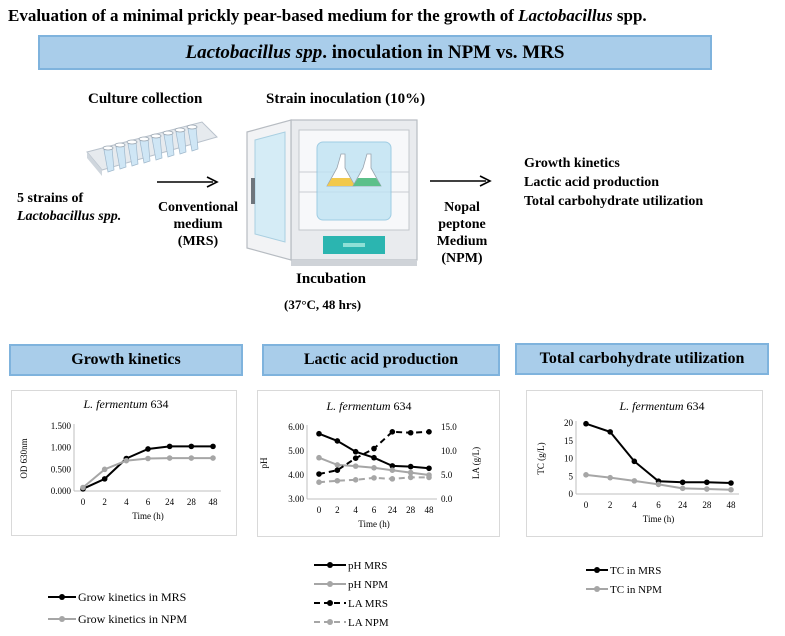 The width and height of the screenshot is (785, 636). I want to click on y-axis-label: TC (g/L), so click(541, 458).